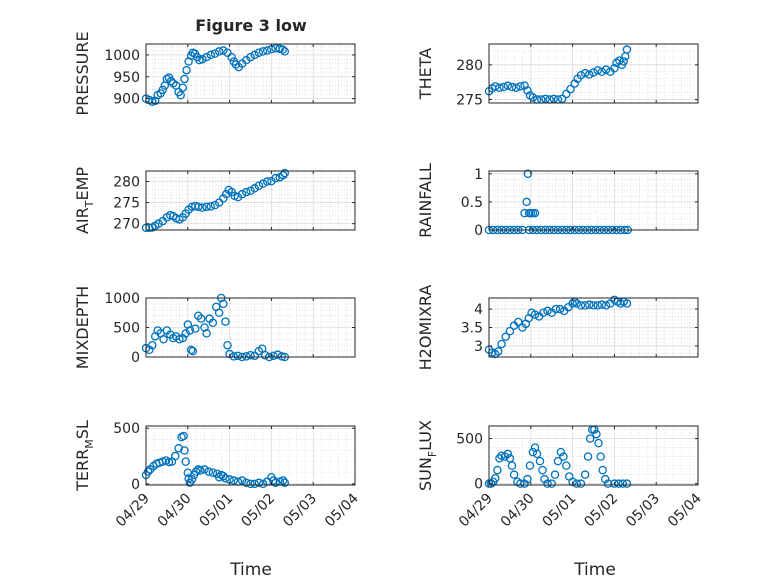 This screenshot has width=778, height=583. What do you see at coordinates (425, 200) in the screenshot?
I see `y-axis-label-main: RAINFALL` at bounding box center [425, 200].